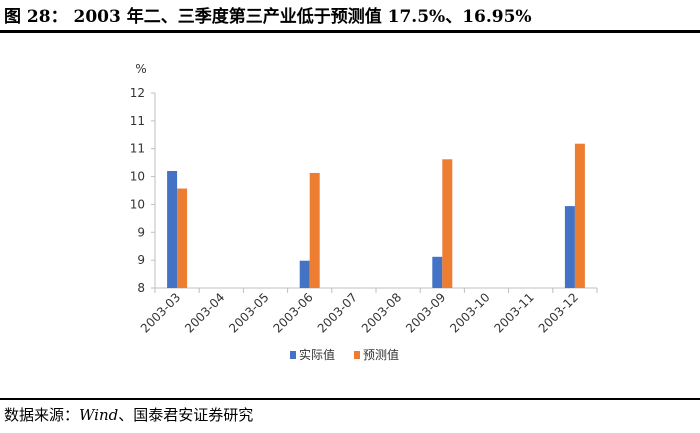  I want to click on source-prefix: 数据来源：, so click(42, 415).